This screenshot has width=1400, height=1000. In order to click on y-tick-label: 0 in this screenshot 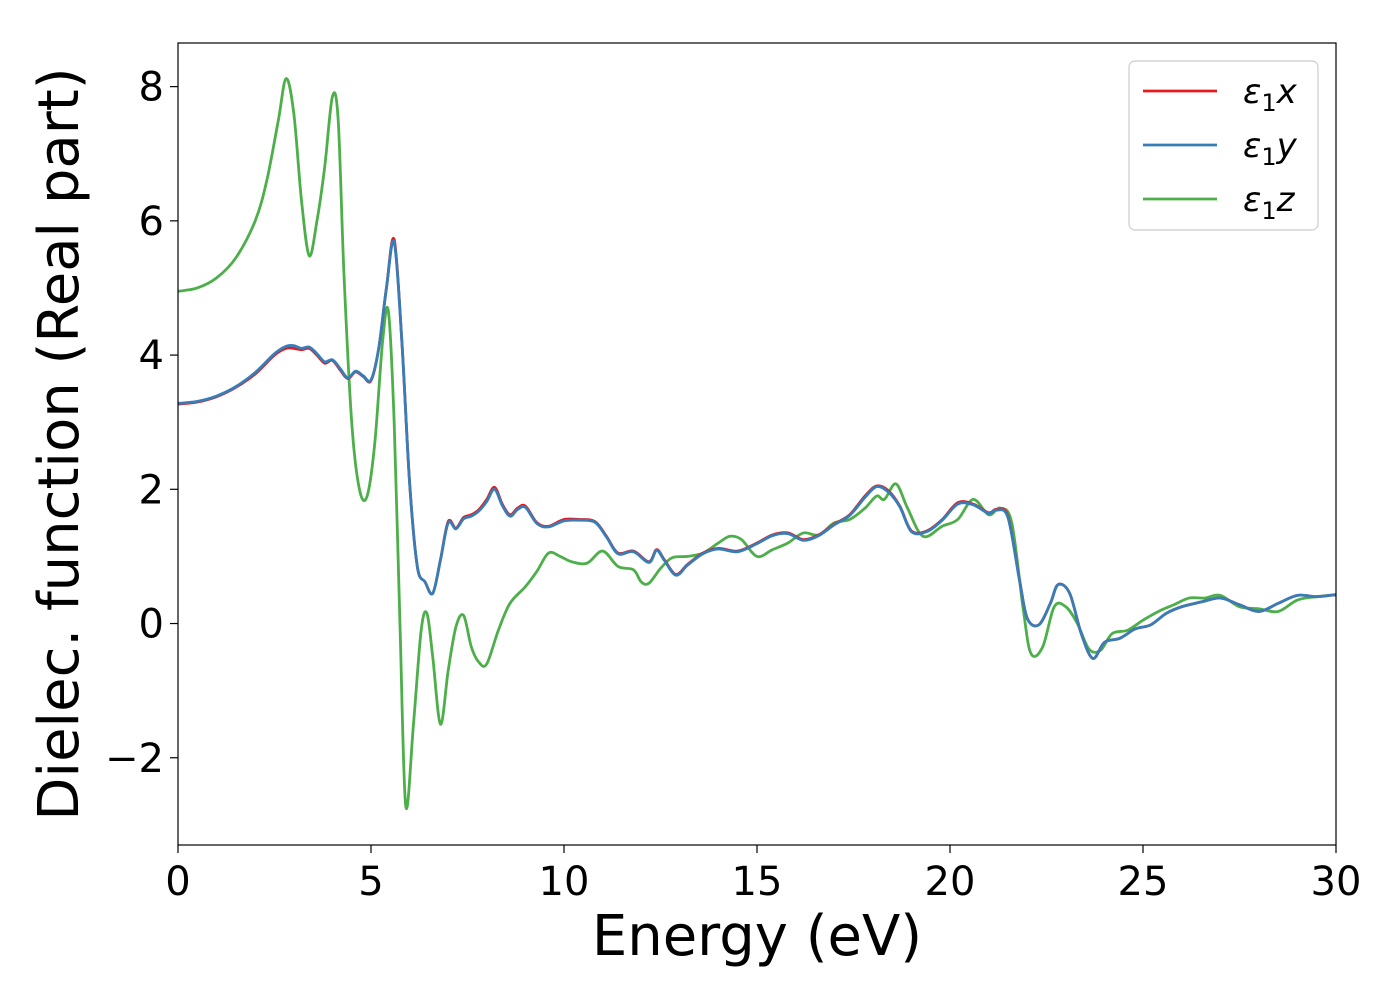, I will do `click(151, 625)`.